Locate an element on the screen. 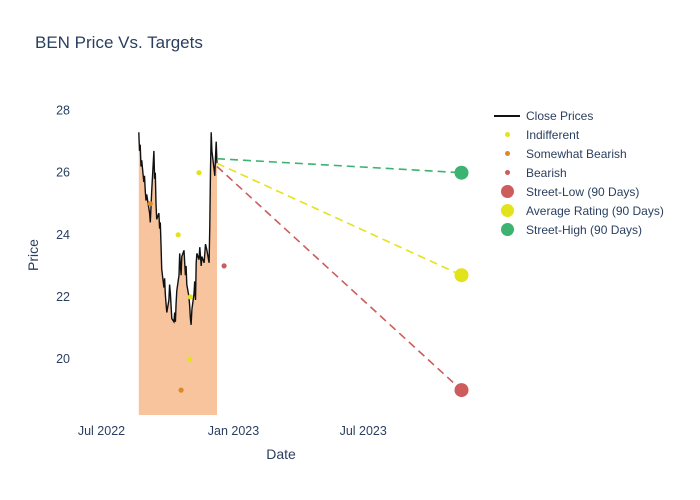 The width and height of the screenshot is (700, 500). y-tick-label: 20 is located at coordinates (63, 359).